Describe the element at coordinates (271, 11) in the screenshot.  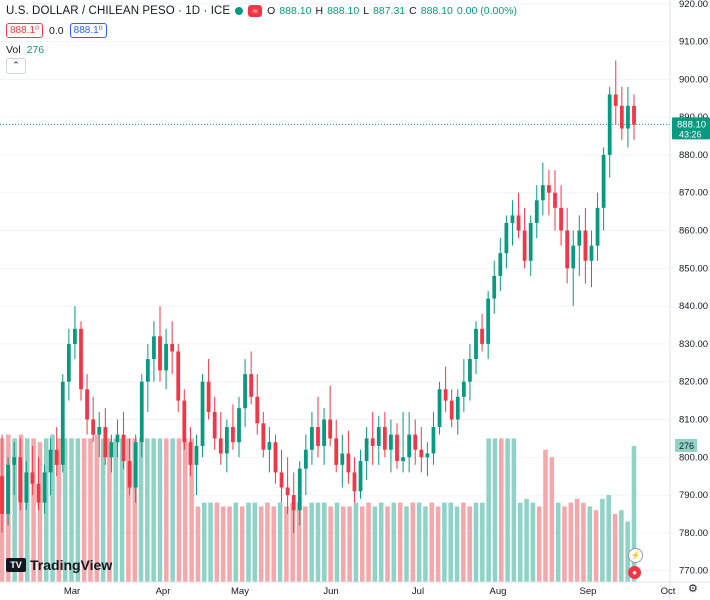
I see `ohlc-o-label: O` at that location.